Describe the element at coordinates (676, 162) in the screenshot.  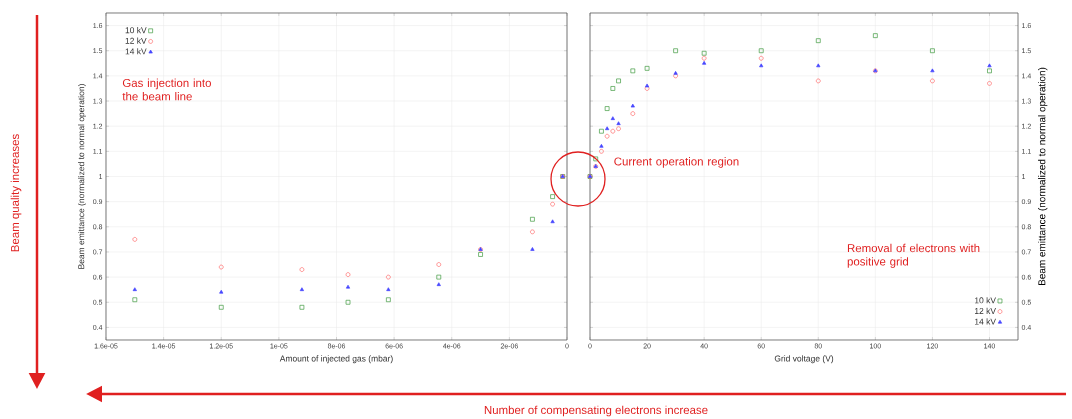
I see `annotation: Current operation region` at that location.